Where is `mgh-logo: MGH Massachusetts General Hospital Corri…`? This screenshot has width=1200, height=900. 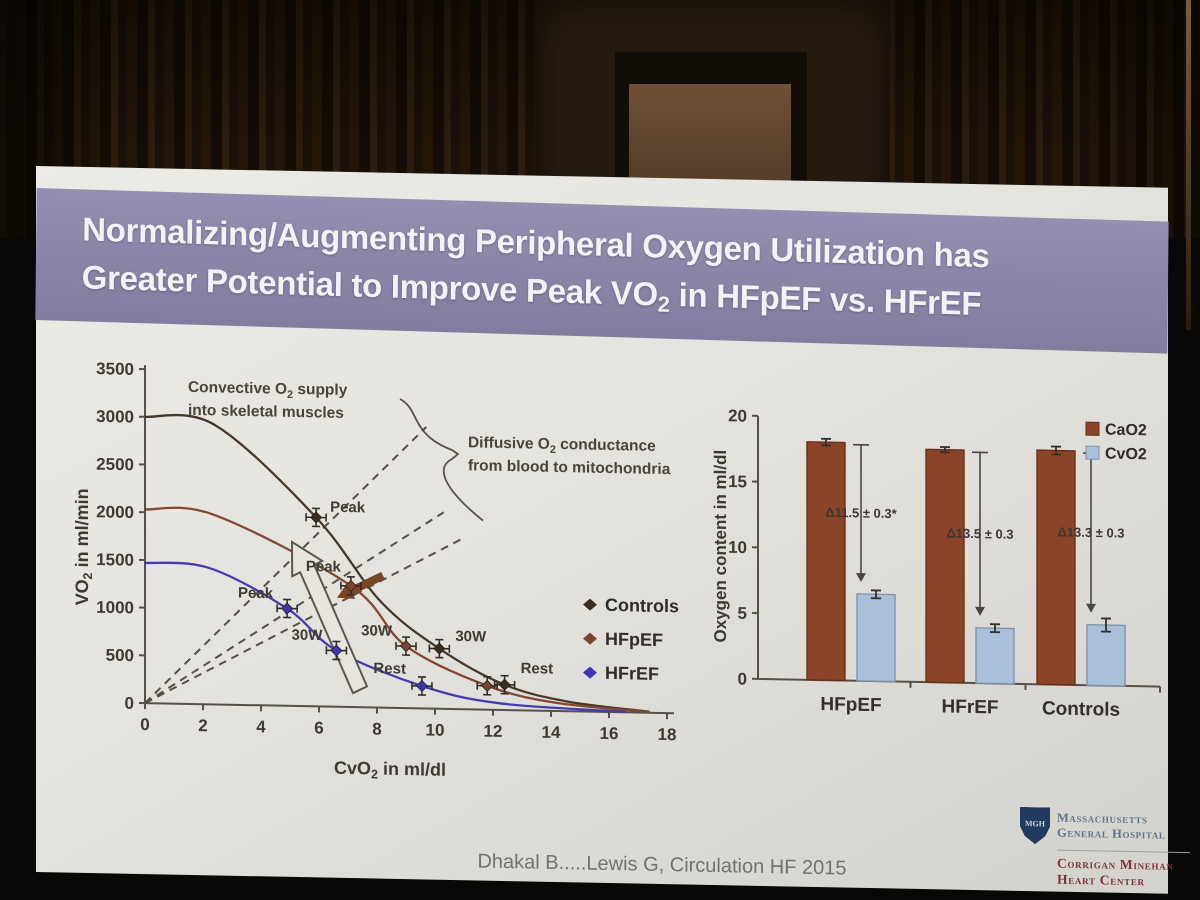
mgh-logo: MGH Massachusetts General Hospital Corri… is located at coordinates (1105, 849).